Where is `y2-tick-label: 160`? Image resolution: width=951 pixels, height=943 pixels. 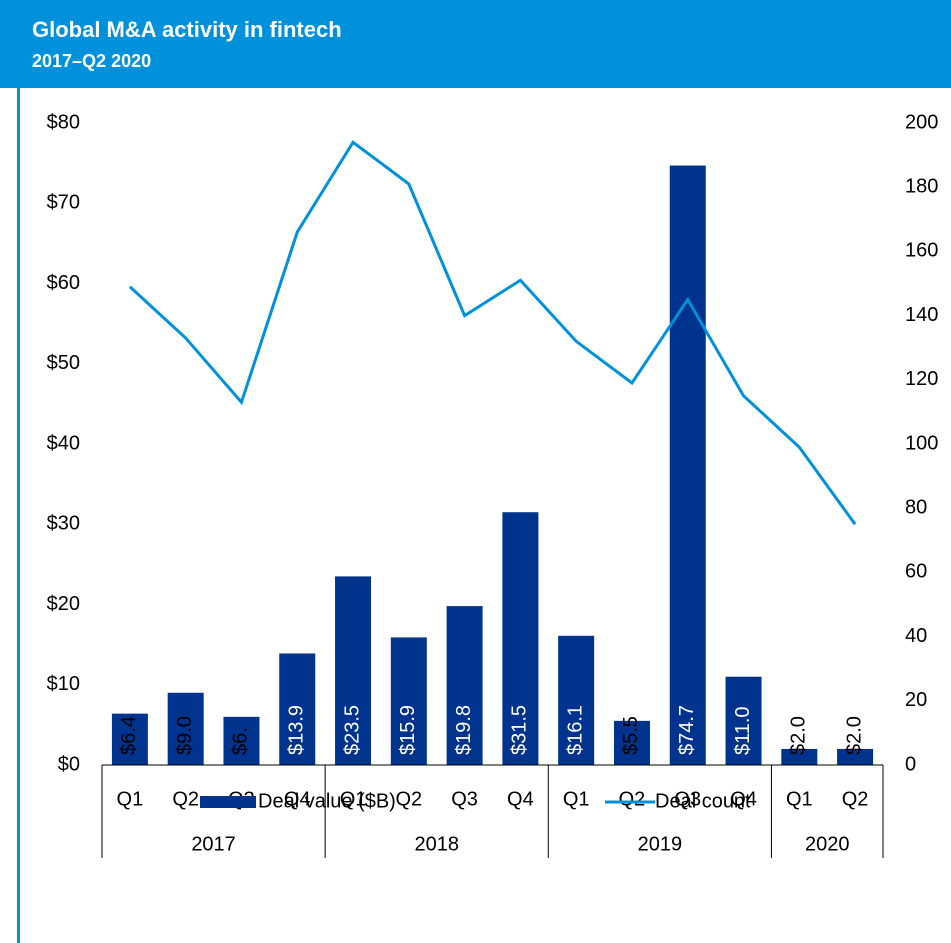
y2-tick-label: 160 is located at coordinates (921, 251).